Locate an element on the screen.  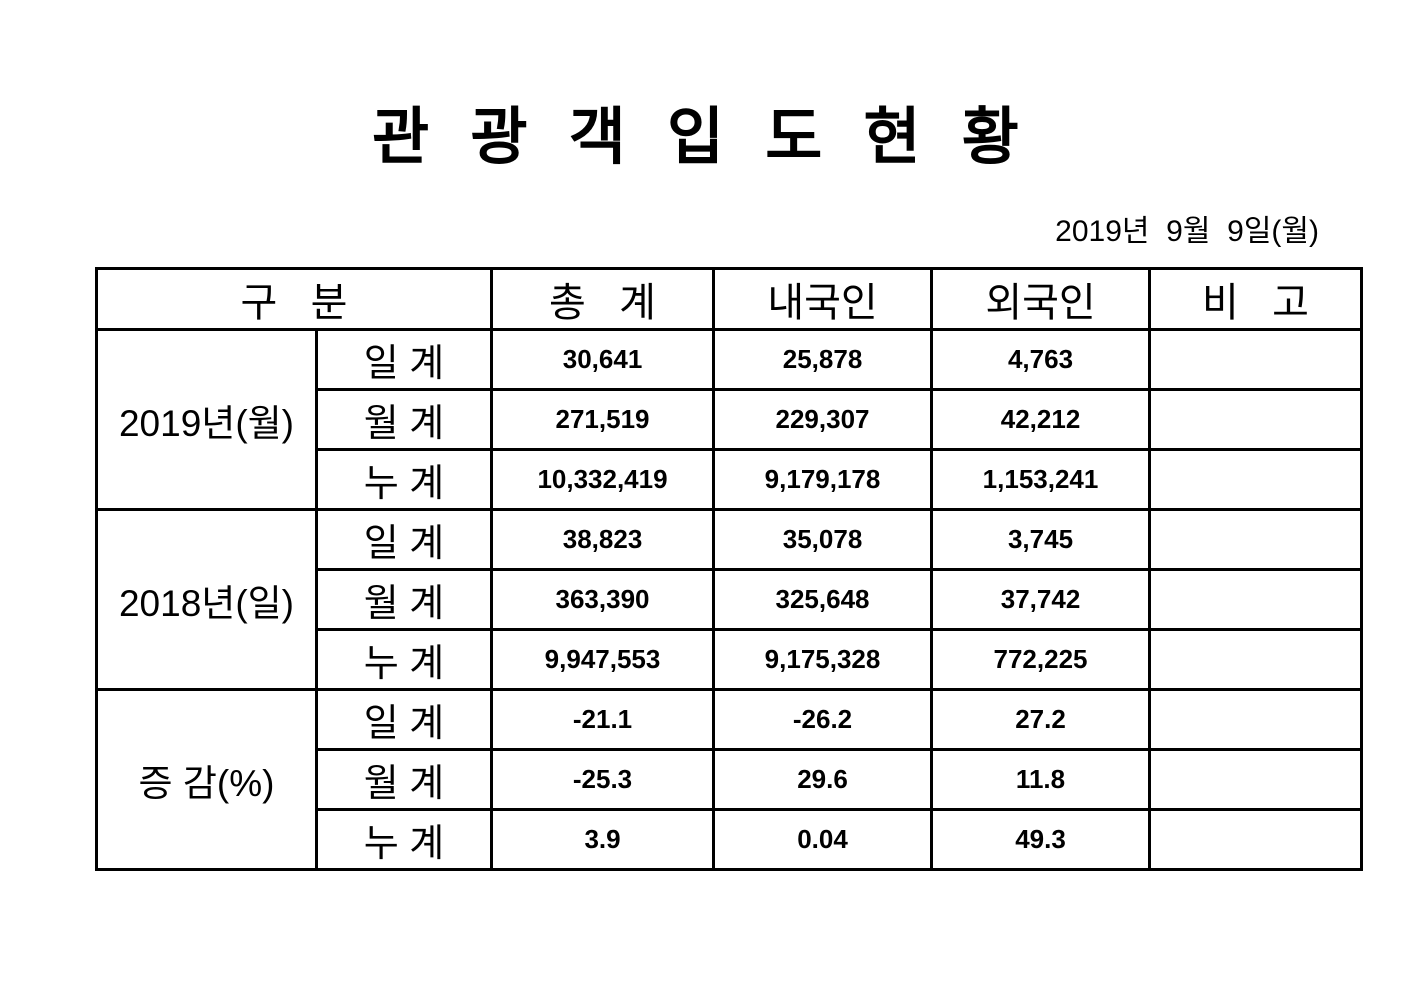
cell-total: 271,519 is located at coordinates (603, 419).